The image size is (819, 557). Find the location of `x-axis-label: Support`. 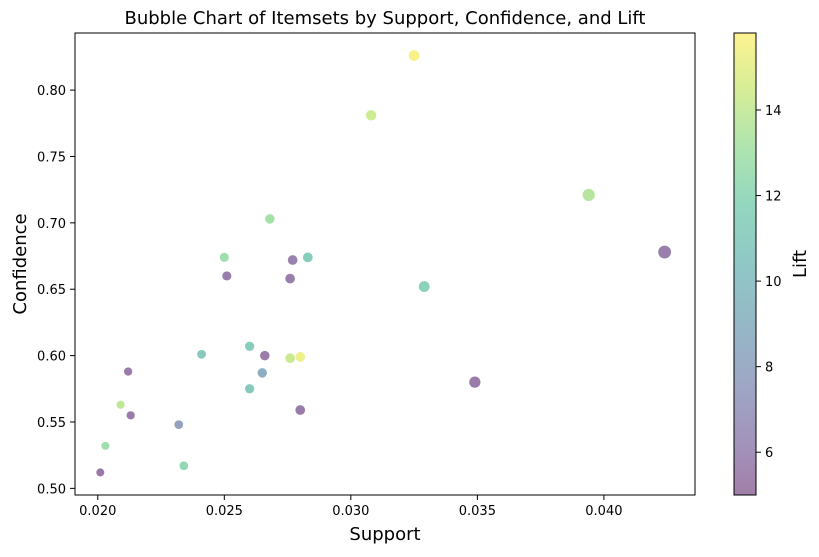

x-axis-label: Support is located at coordinates (384, 534).